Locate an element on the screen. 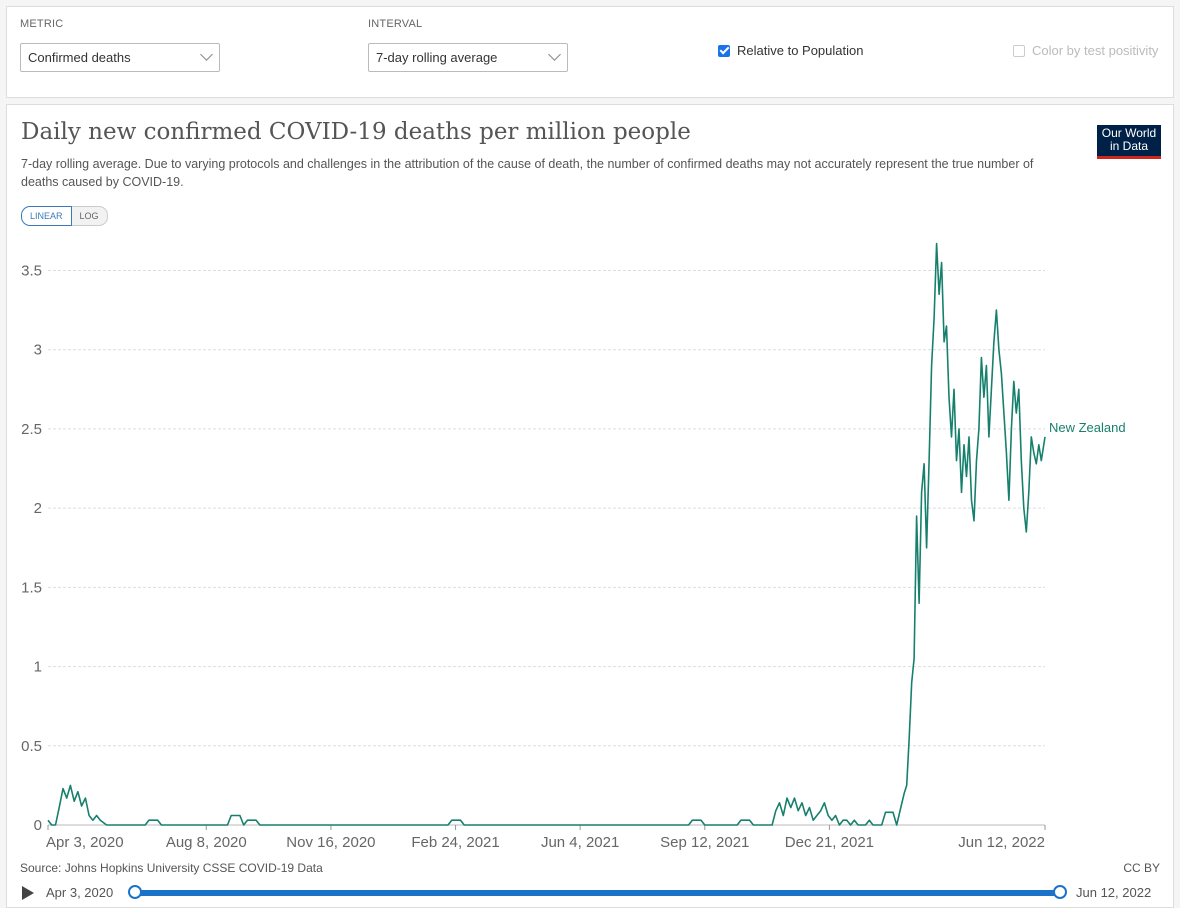  scale-toggle: LINEAR LOG is located at coordinates (64, 216).